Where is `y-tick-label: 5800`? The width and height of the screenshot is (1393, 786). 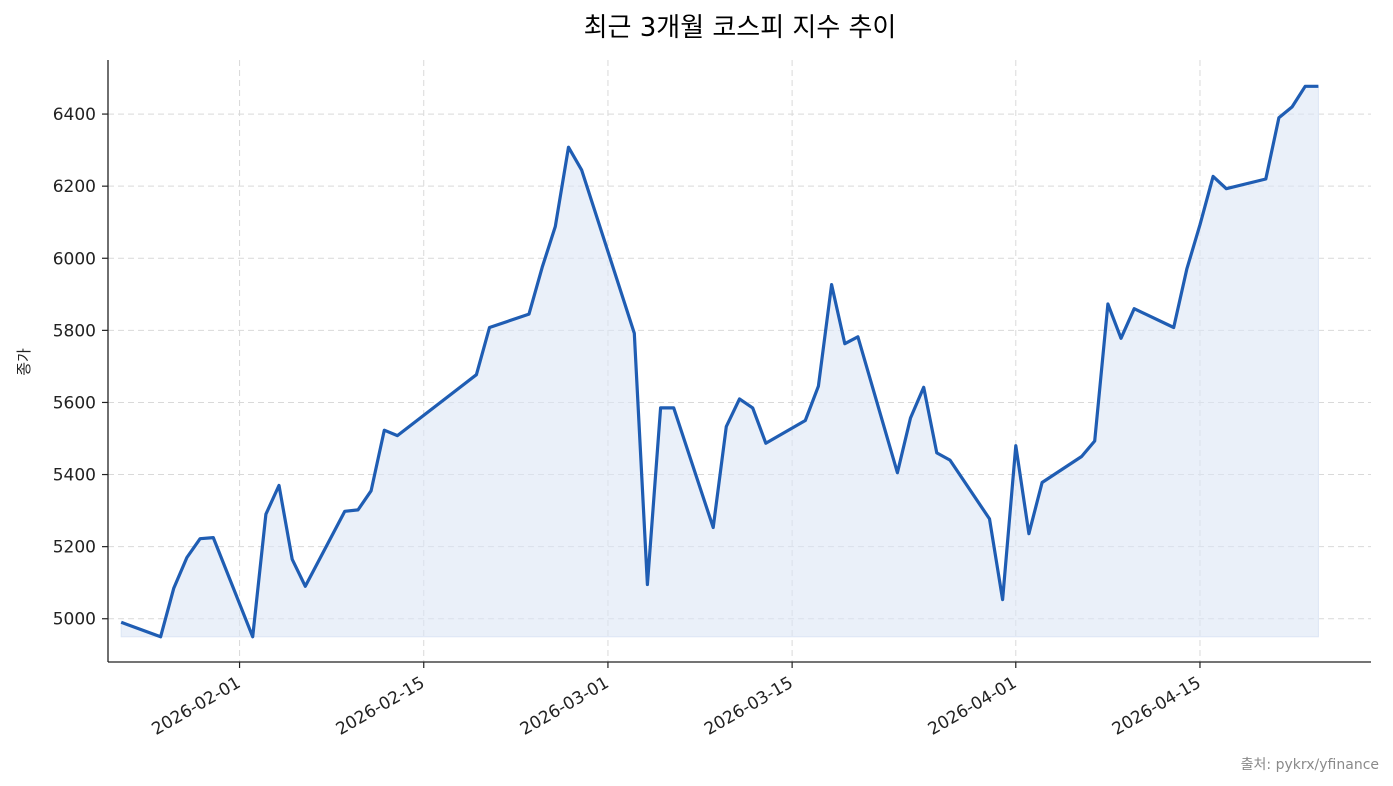 y-tick-label: 5800 is located at coordinates (74, 331).